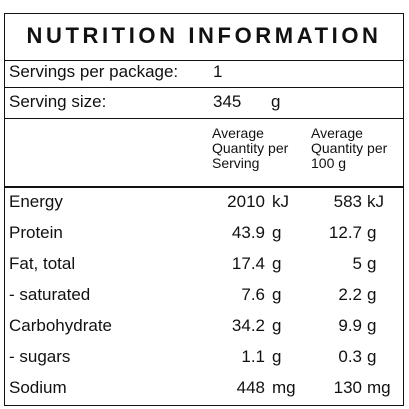  I want to click on per-100g-value: 0.3, so click(350, 356).